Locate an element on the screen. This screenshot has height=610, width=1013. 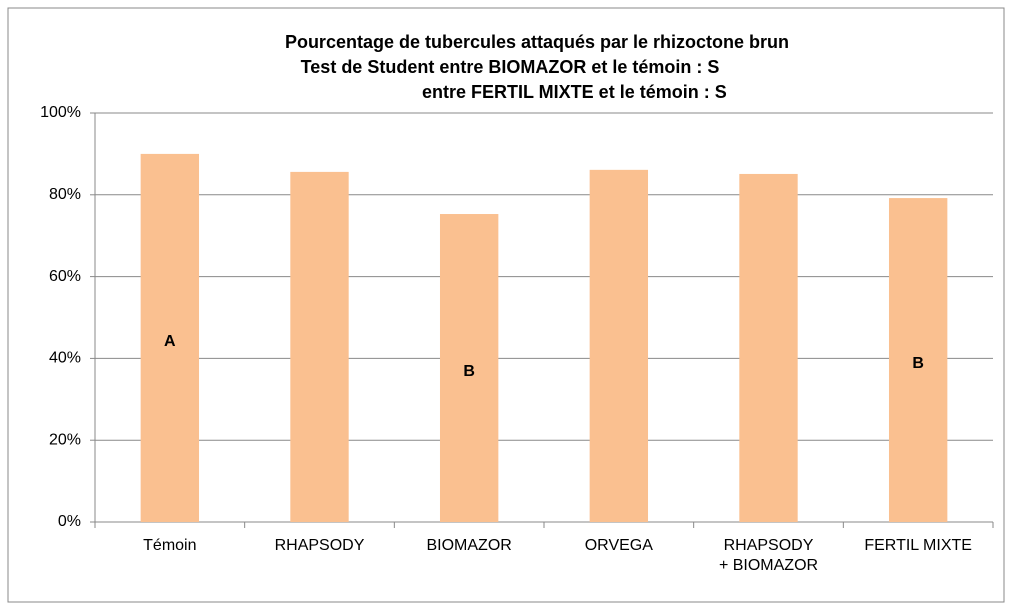
x-tick-label: BIOMAZOR is located at coordinates (469, 545).